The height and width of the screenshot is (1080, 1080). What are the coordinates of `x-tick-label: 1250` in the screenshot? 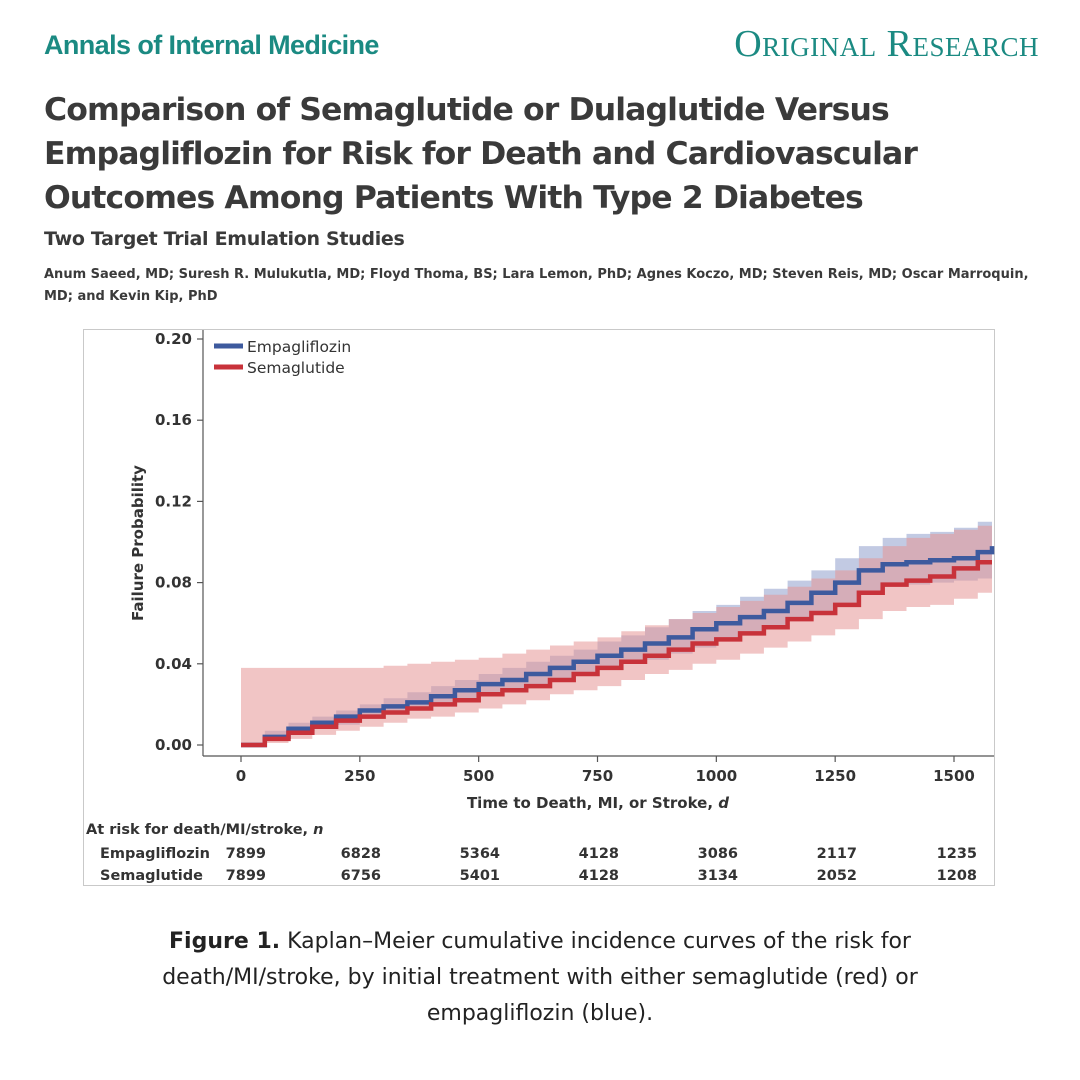 It's located at (835, 776).